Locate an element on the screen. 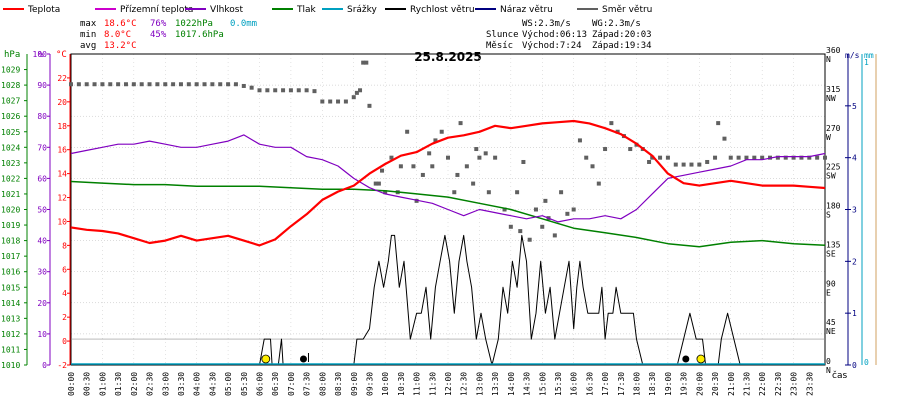 This screenshot has width=900, height=400. x-tick-label: 10:00 is located at coordinates (385, 384).